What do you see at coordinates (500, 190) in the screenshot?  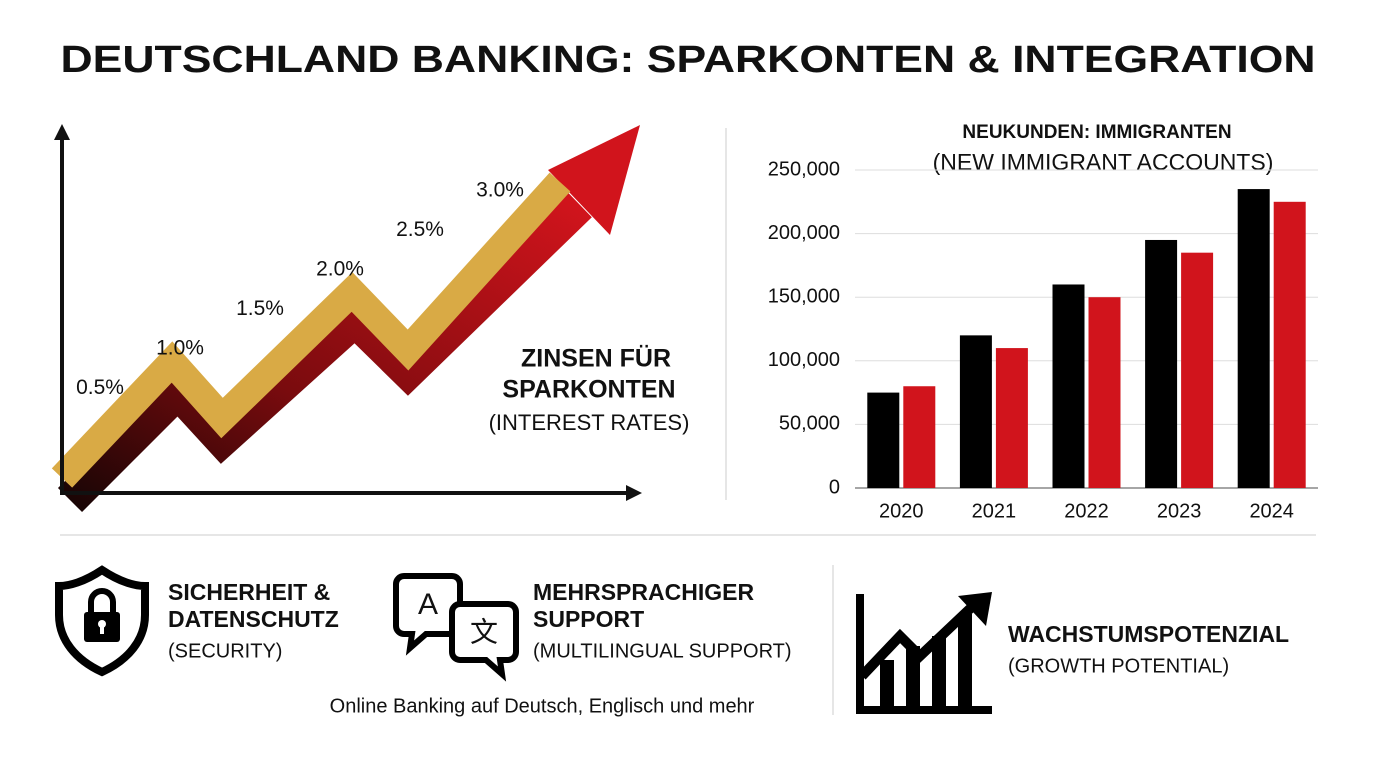 I see `rate-label: 3.0%` at bounding box center [500, 190].